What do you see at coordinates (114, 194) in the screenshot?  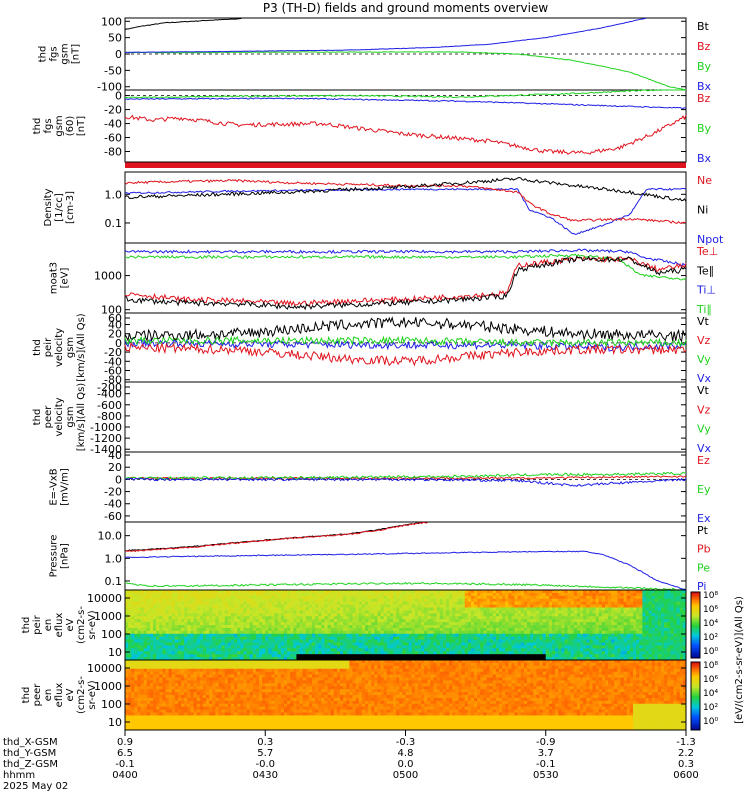 I see `y-tick-label: 1.0` at bounding box center [114, 194].